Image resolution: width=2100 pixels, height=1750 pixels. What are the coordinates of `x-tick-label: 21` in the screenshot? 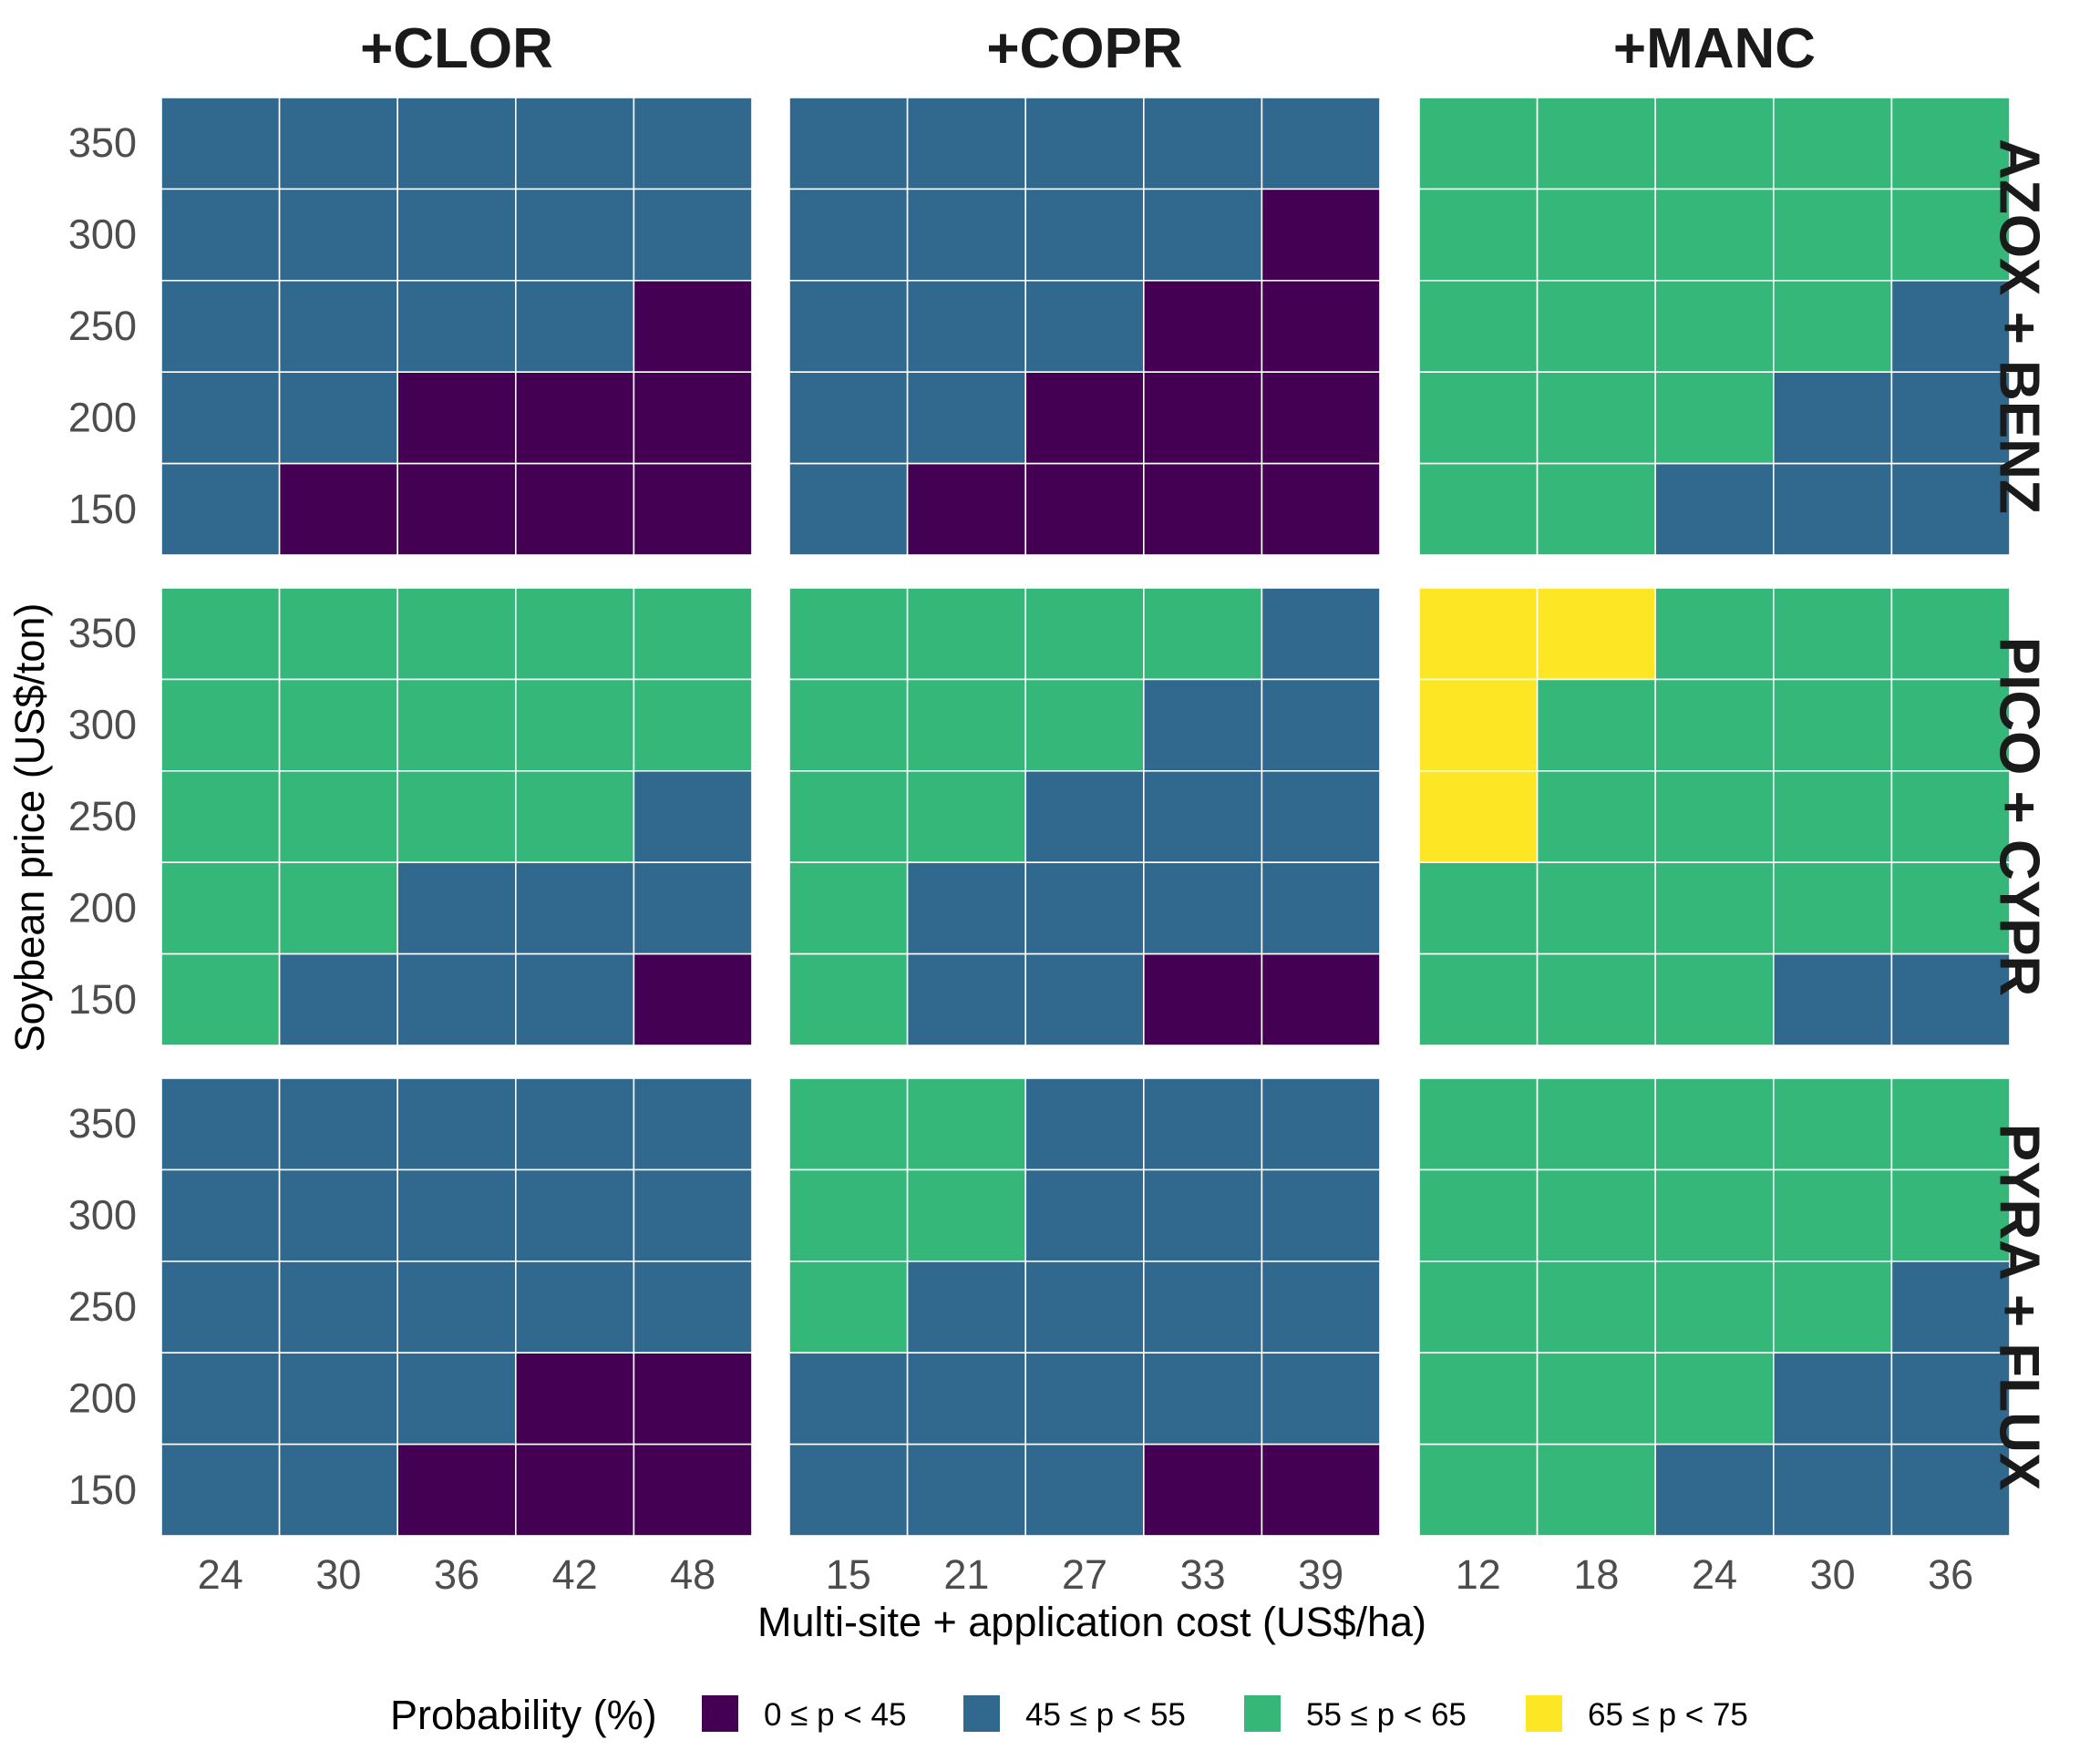 It's located at (966, 1574).